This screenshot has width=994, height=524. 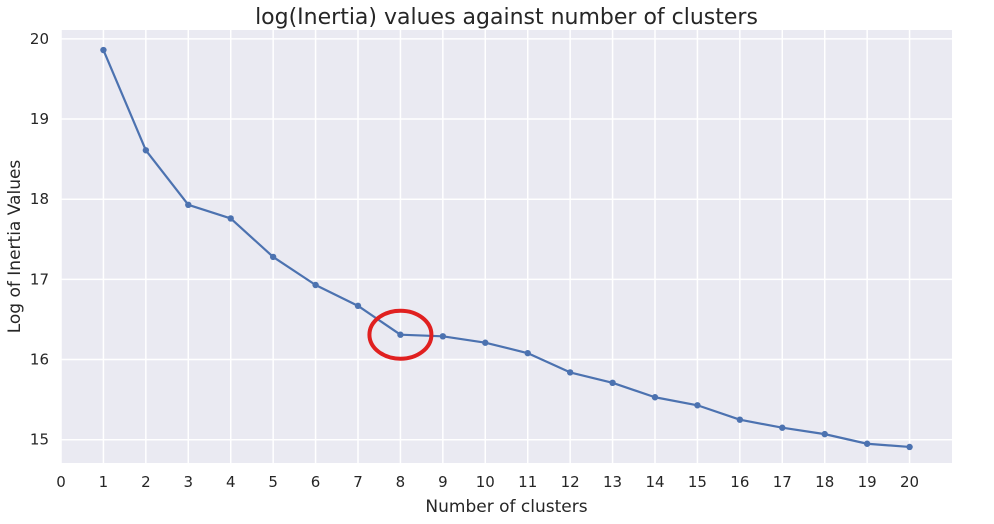 I want to click on x-tick-label: 18, so click(x=824, y=482).